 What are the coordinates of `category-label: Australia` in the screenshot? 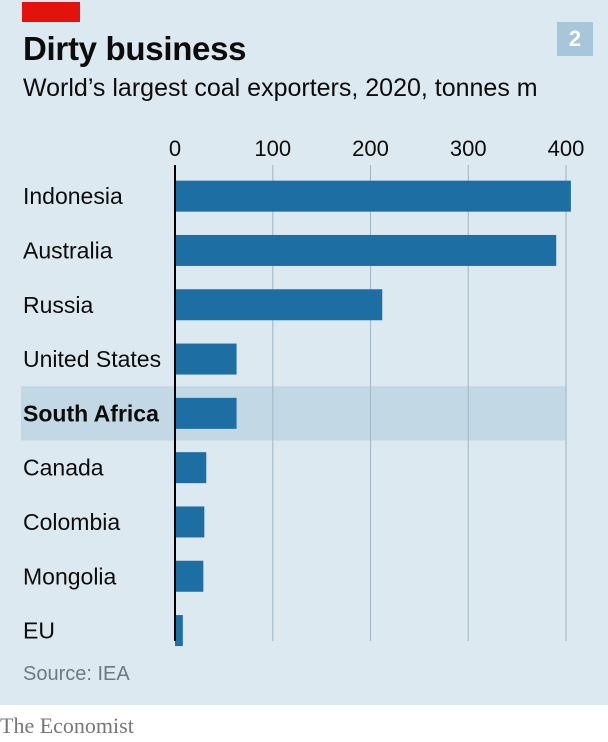 It's located at (68, 250).